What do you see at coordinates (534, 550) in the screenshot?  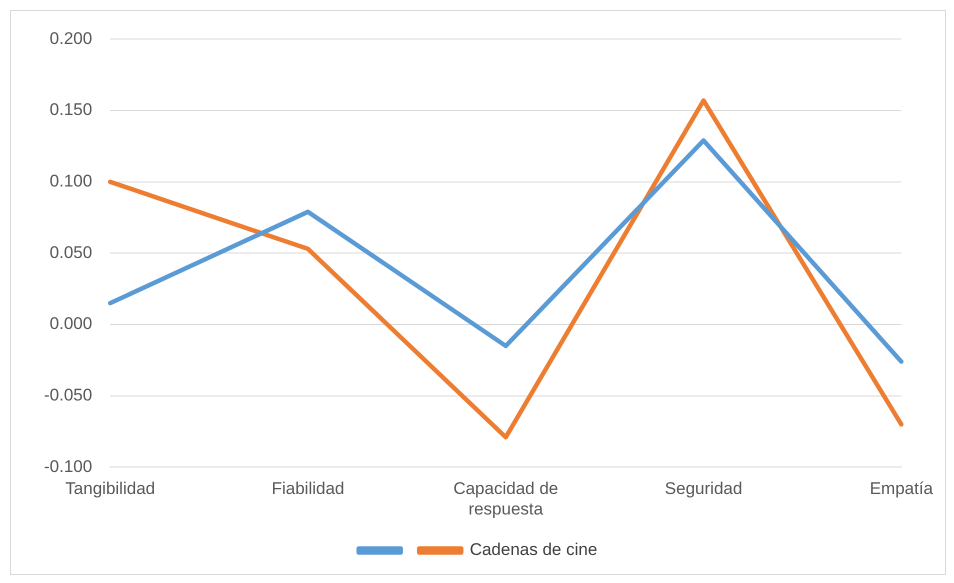 I see `legend-label: Cadenas de cine` at bounding box center [534, 550].